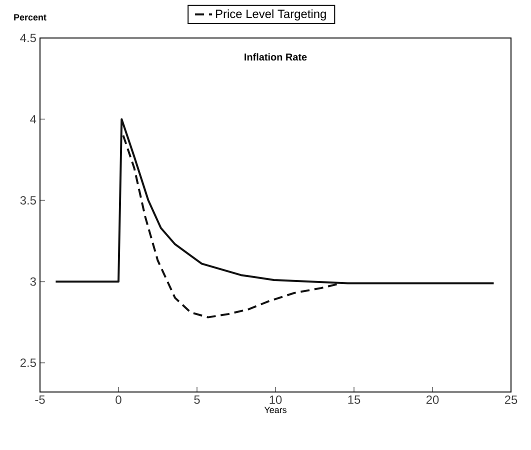 The image size is (531, 450). I want to click on x-tick-label: 25, so click(511, 400).